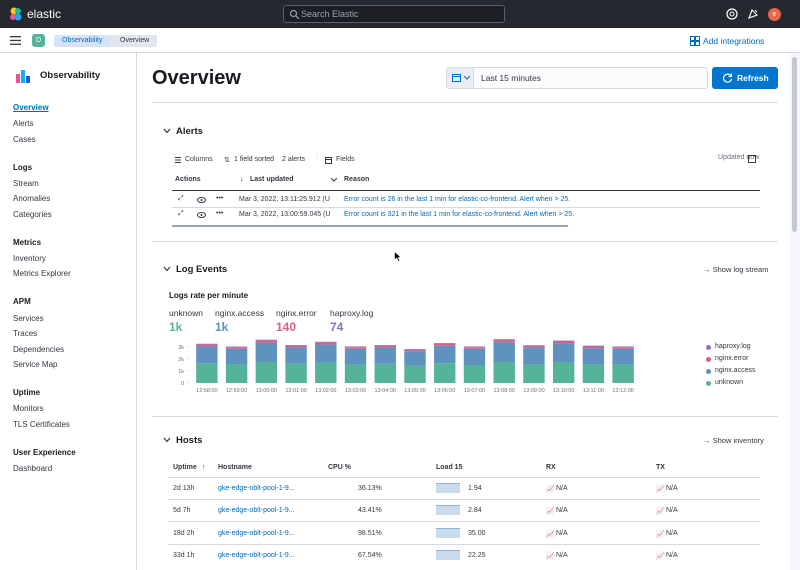 The image size is (800, 570). What do you see at coordinates (734, 41) in the screenshot?
I see `add-integrations-link: Add integrations` at bounding box center [734, 41].